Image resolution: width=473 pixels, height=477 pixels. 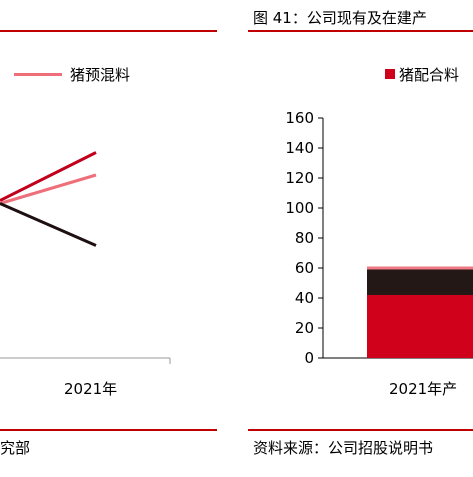 I want to click on right-y-tick-label: 80, so click(x=304, y=238).